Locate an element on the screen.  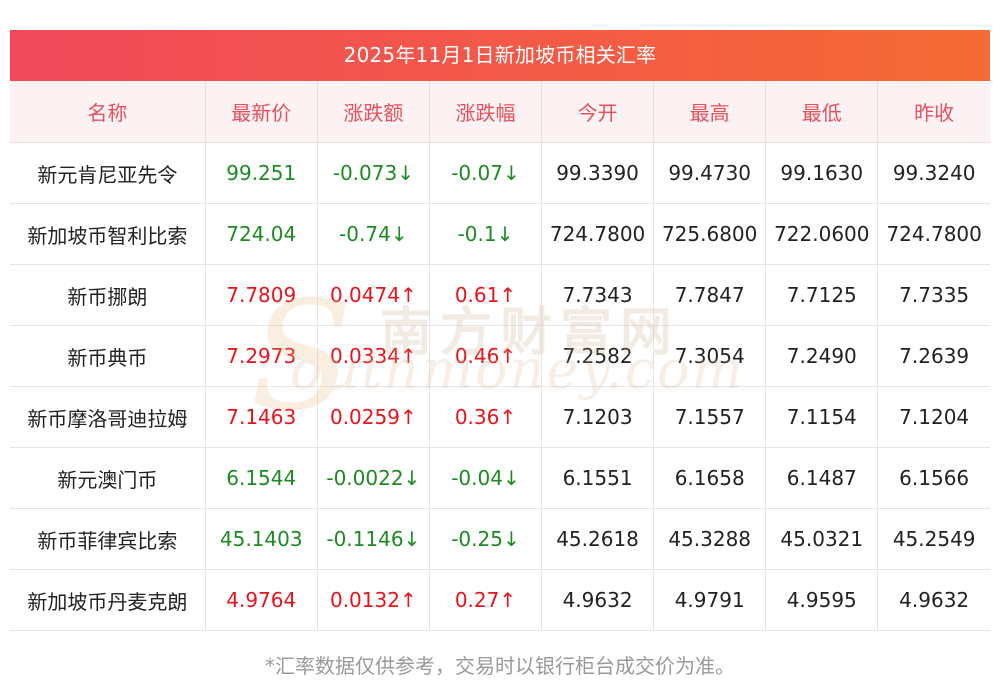
pair-name-cell: 新币挪朗 is located at coordinates (108, 295).